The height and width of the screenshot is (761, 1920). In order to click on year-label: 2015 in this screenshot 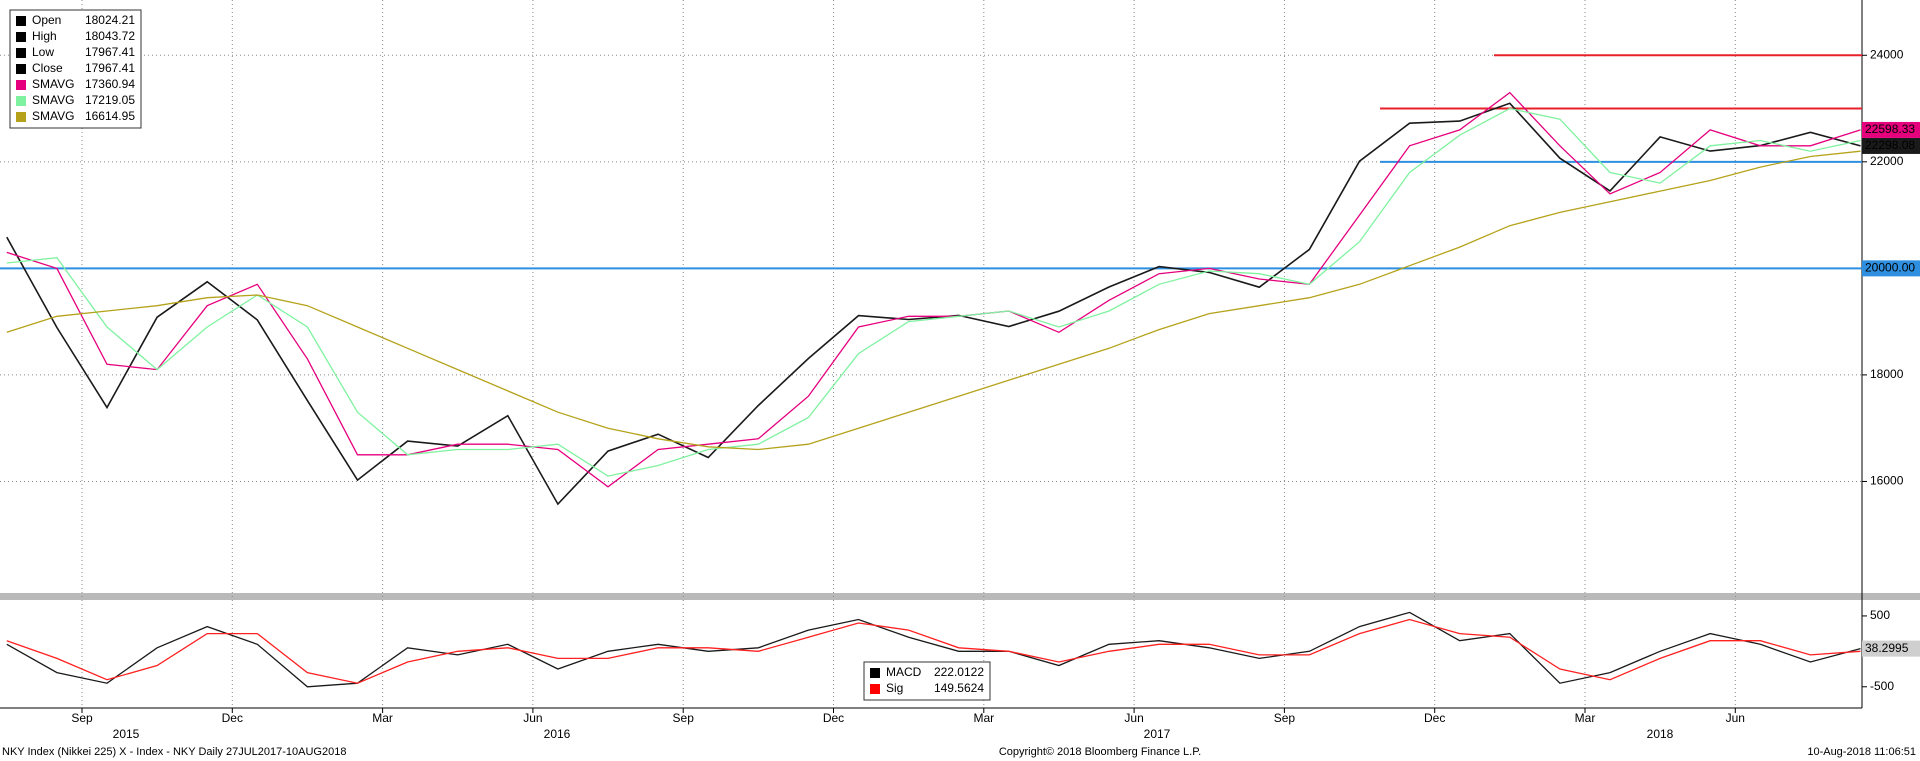, I will do `click(126, 734)`.